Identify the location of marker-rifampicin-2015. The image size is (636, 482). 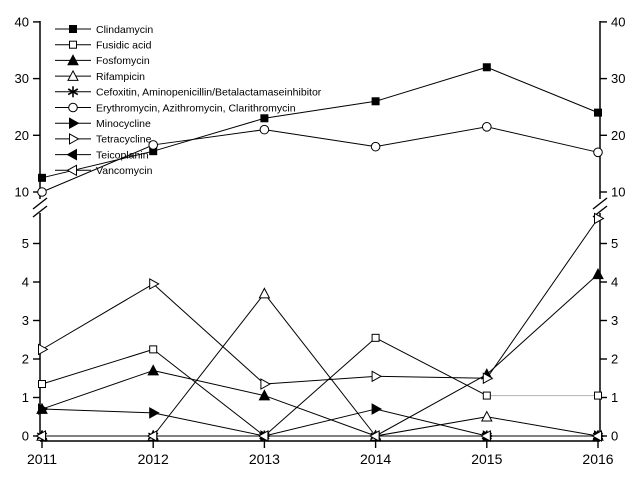
(486, 416).